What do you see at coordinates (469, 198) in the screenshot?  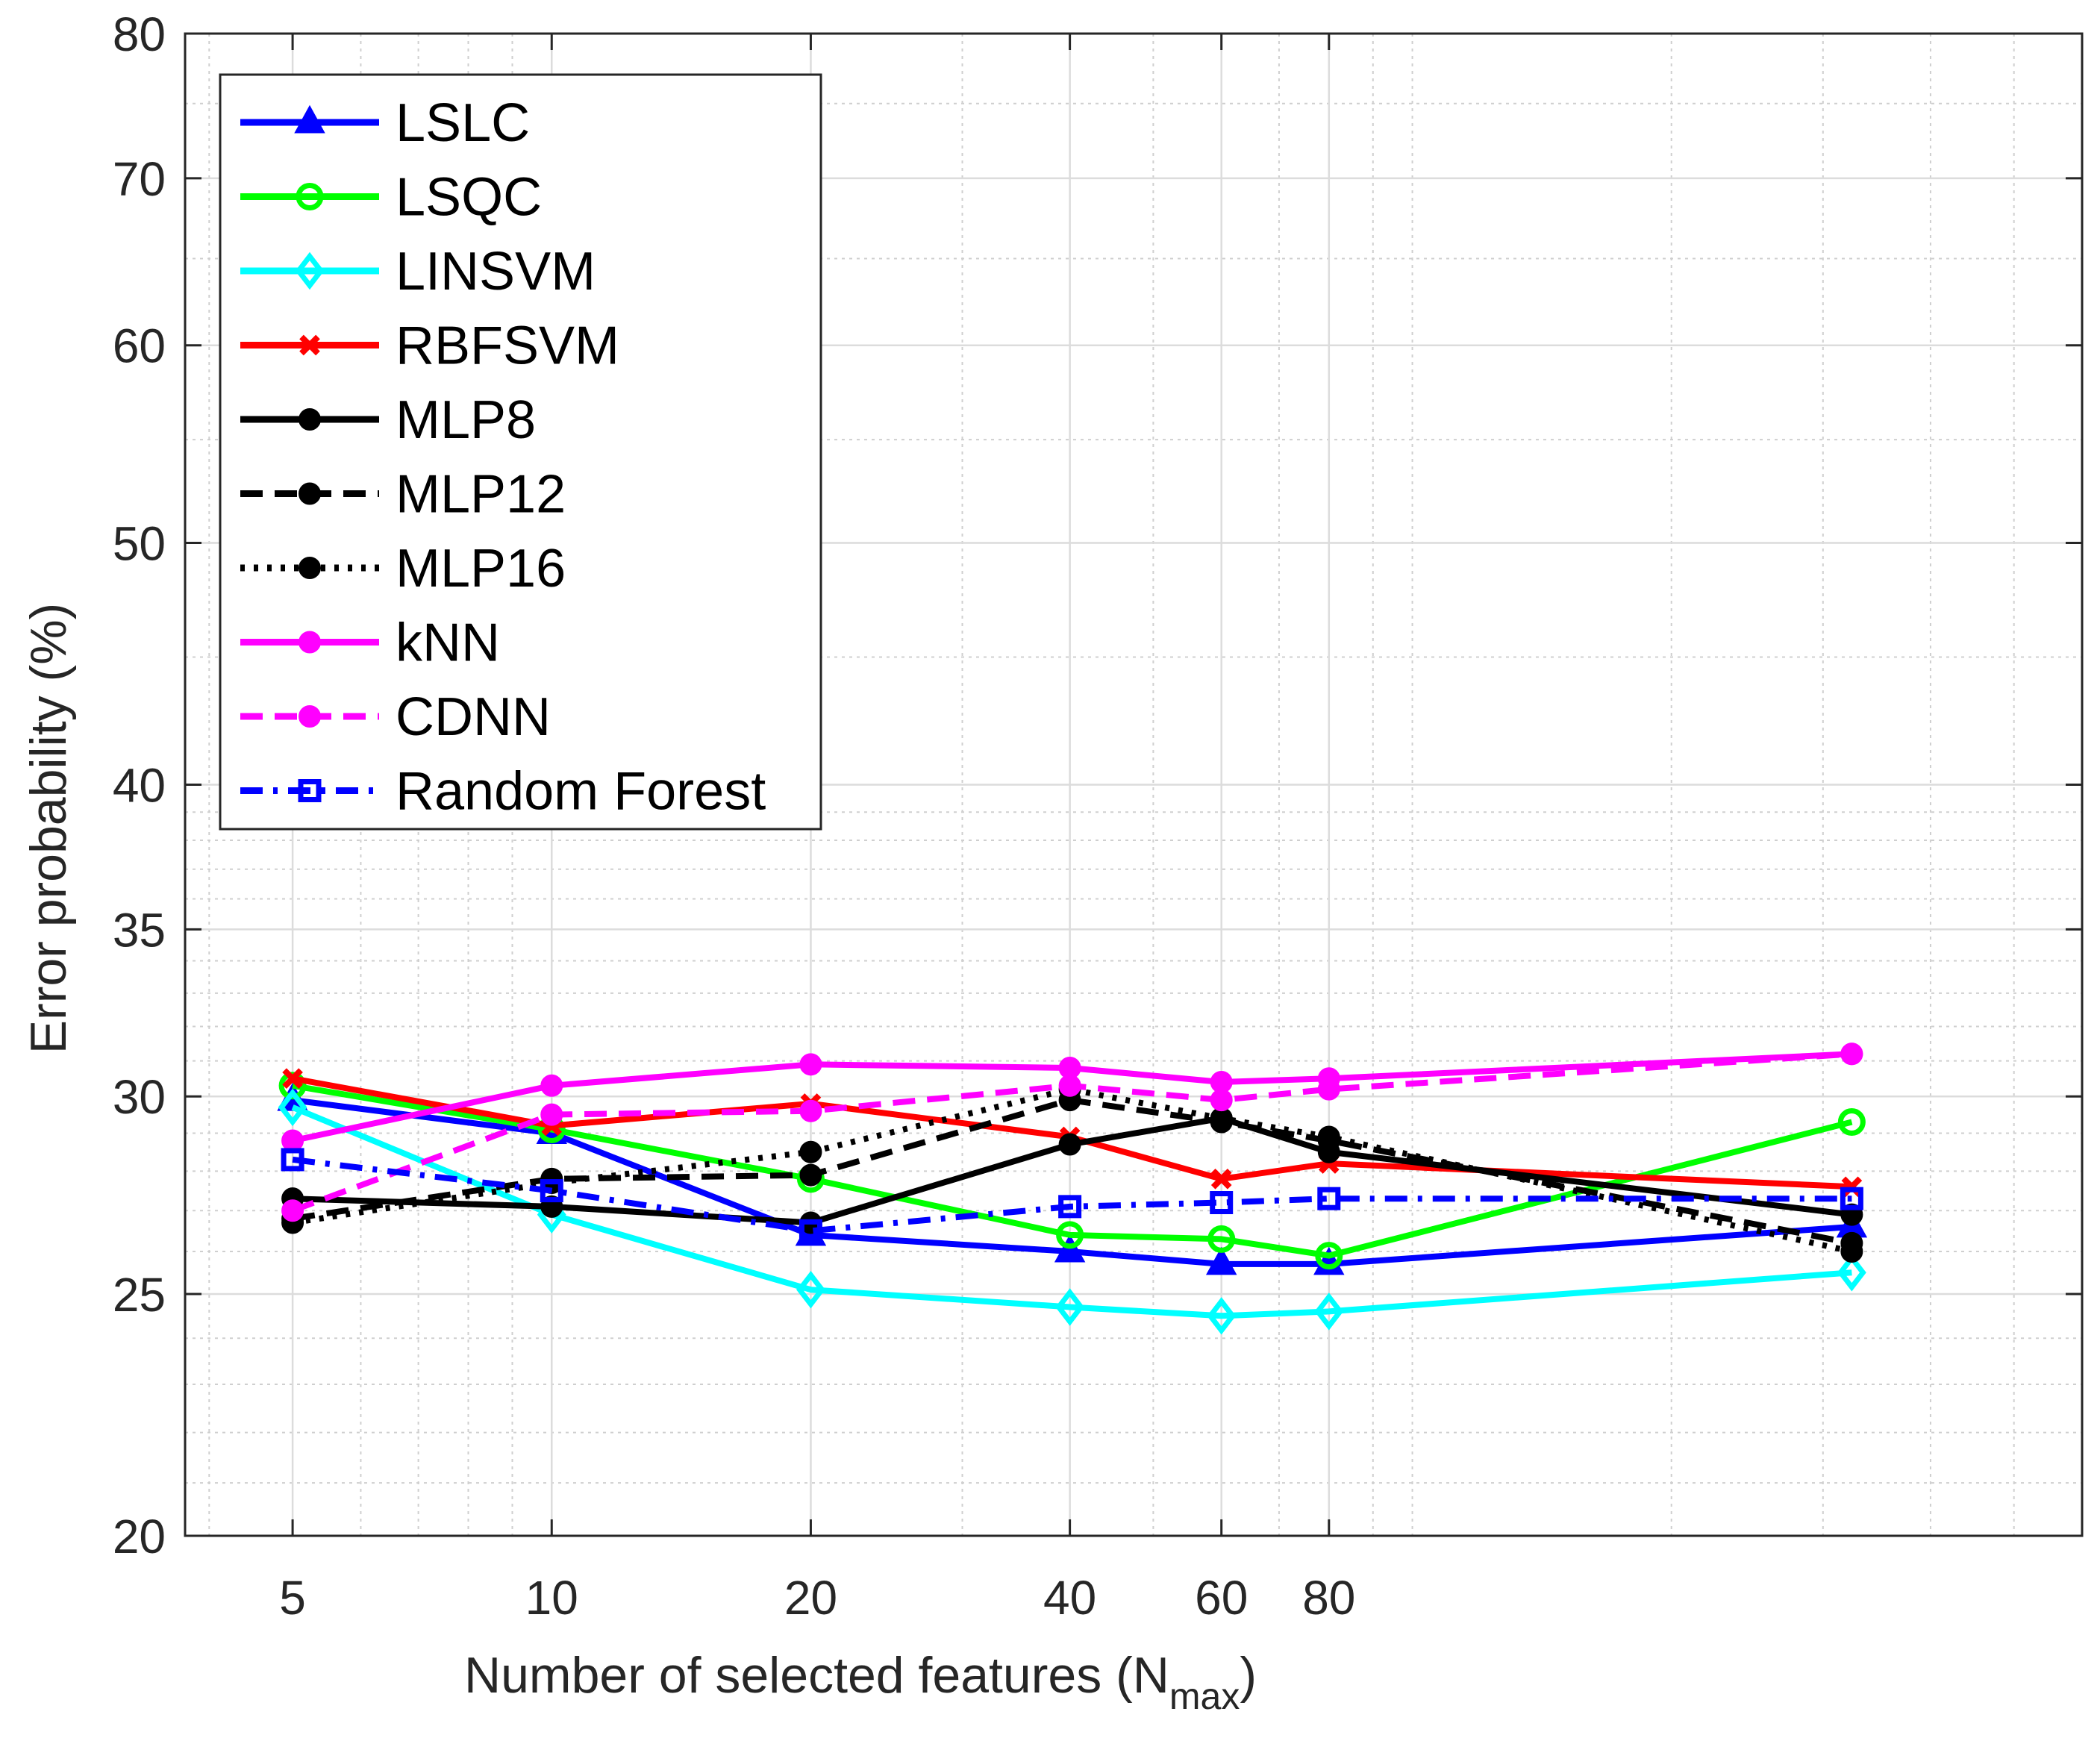 I see `legend-label-lsqc: LSQC` at bounding box center [469, 198].